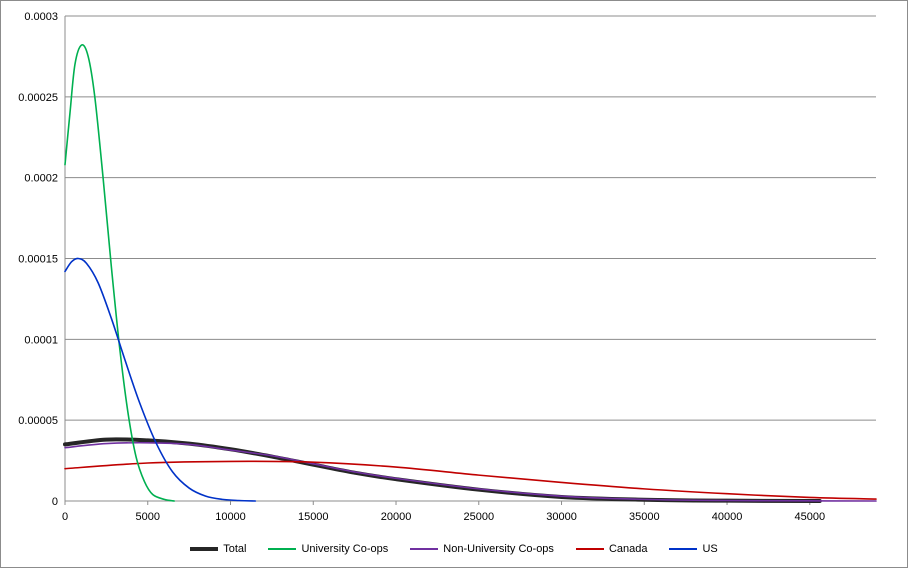 The width and height of the screenshot is (908, 572). Describe the element at coordinates (41, 17) in the screenshot. I see `y-tick-label: 0.0003` at that location.